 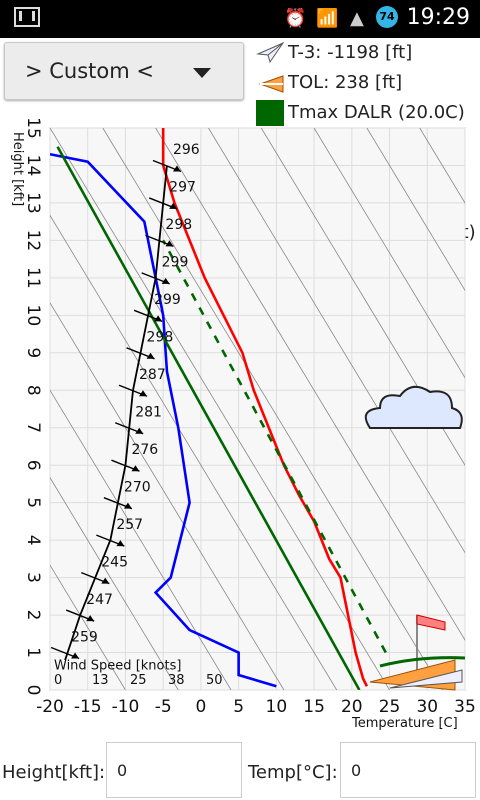 What do you see at coordinates (214, 680) in the screenshot?
I see `wind-speed-tick: 50` at bounding box center [214, 680].